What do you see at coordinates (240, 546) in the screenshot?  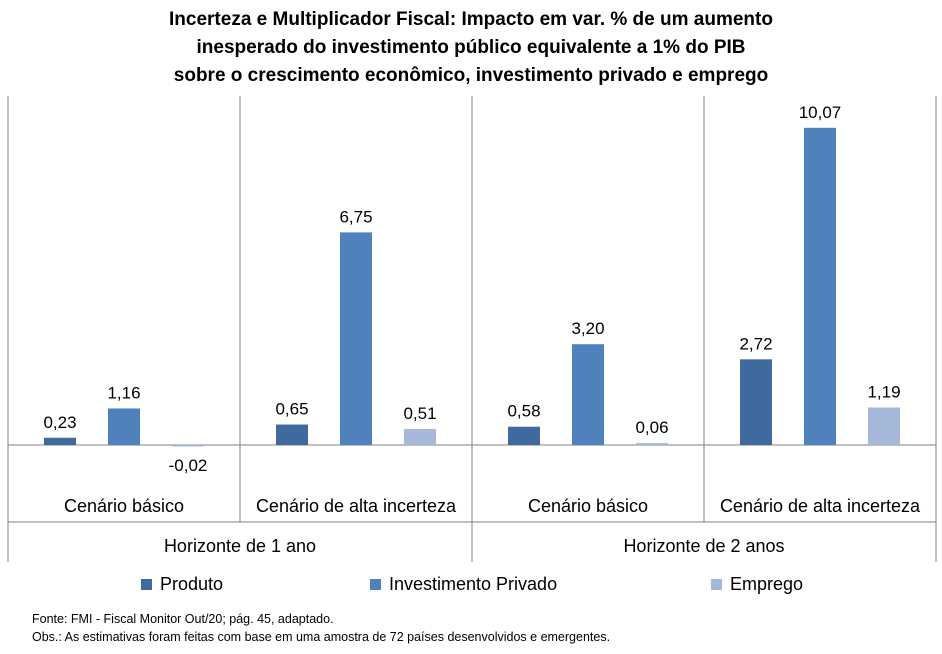 I see `group-label: Horizonte de 1 ano` at bounding box center [240, 546].